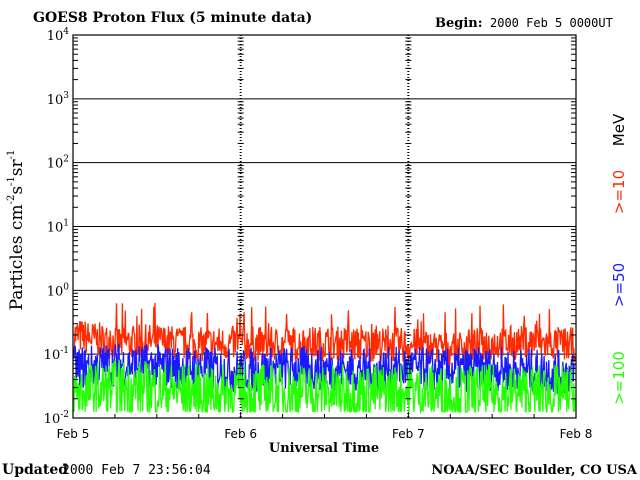  What do you see at coordinates (58, 99) in the screenshot?
I see `y-tick-label: 10³` at bounding box center [58, 99].